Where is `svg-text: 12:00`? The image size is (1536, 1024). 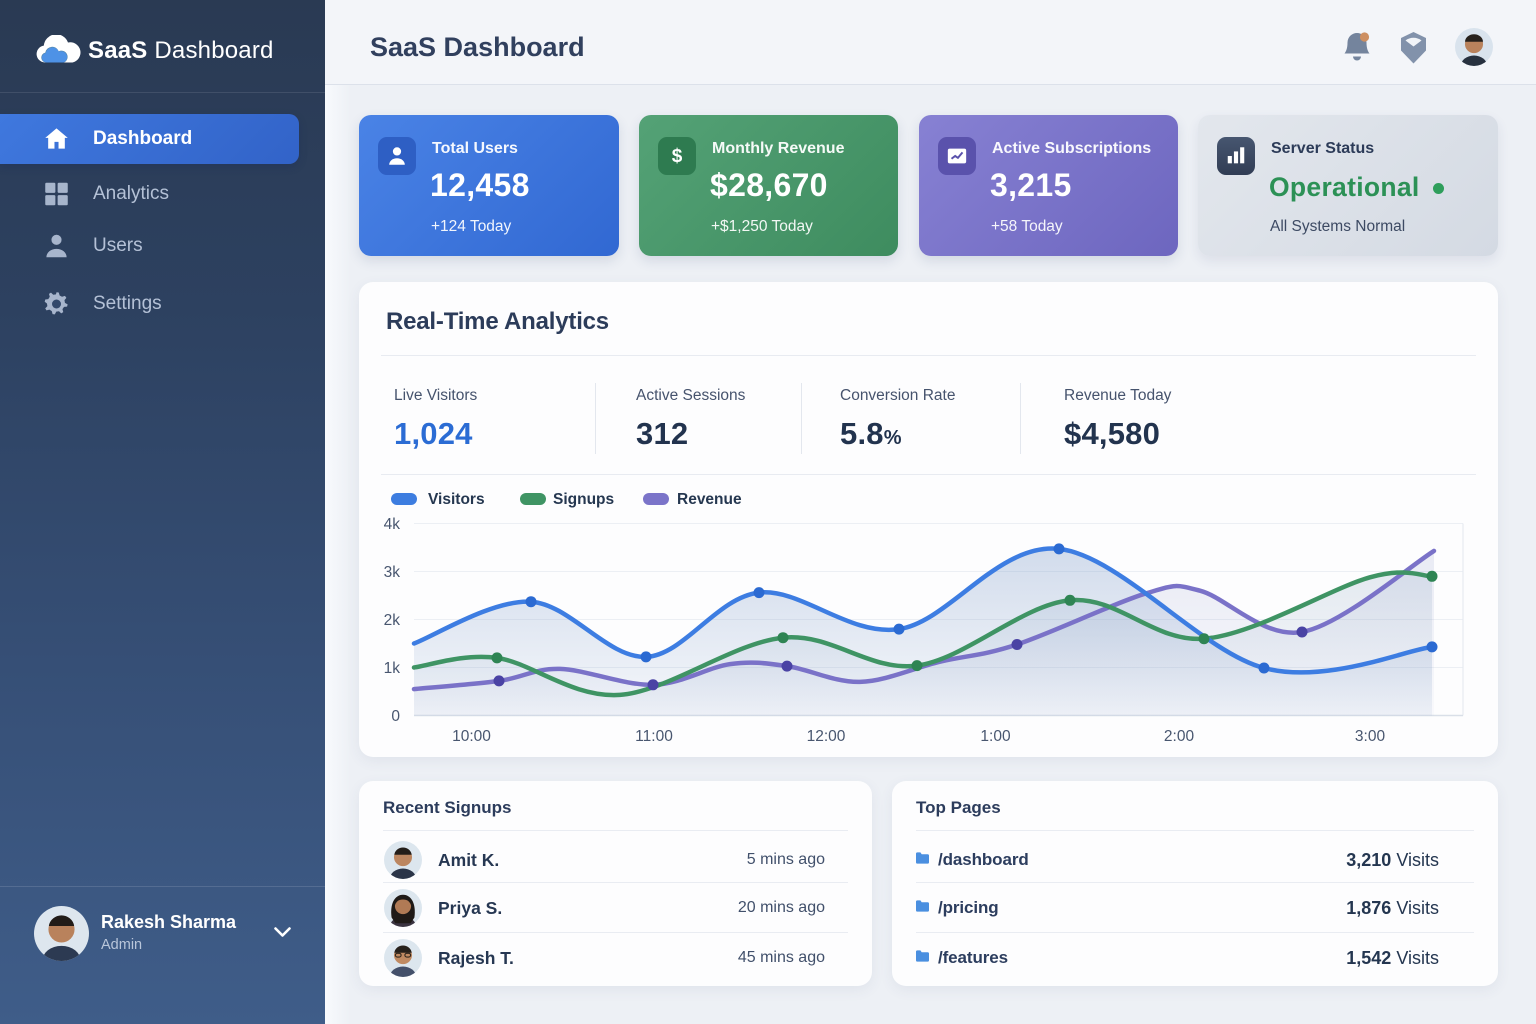 svg-text: 12:00 is located at coordinates (826, 736).